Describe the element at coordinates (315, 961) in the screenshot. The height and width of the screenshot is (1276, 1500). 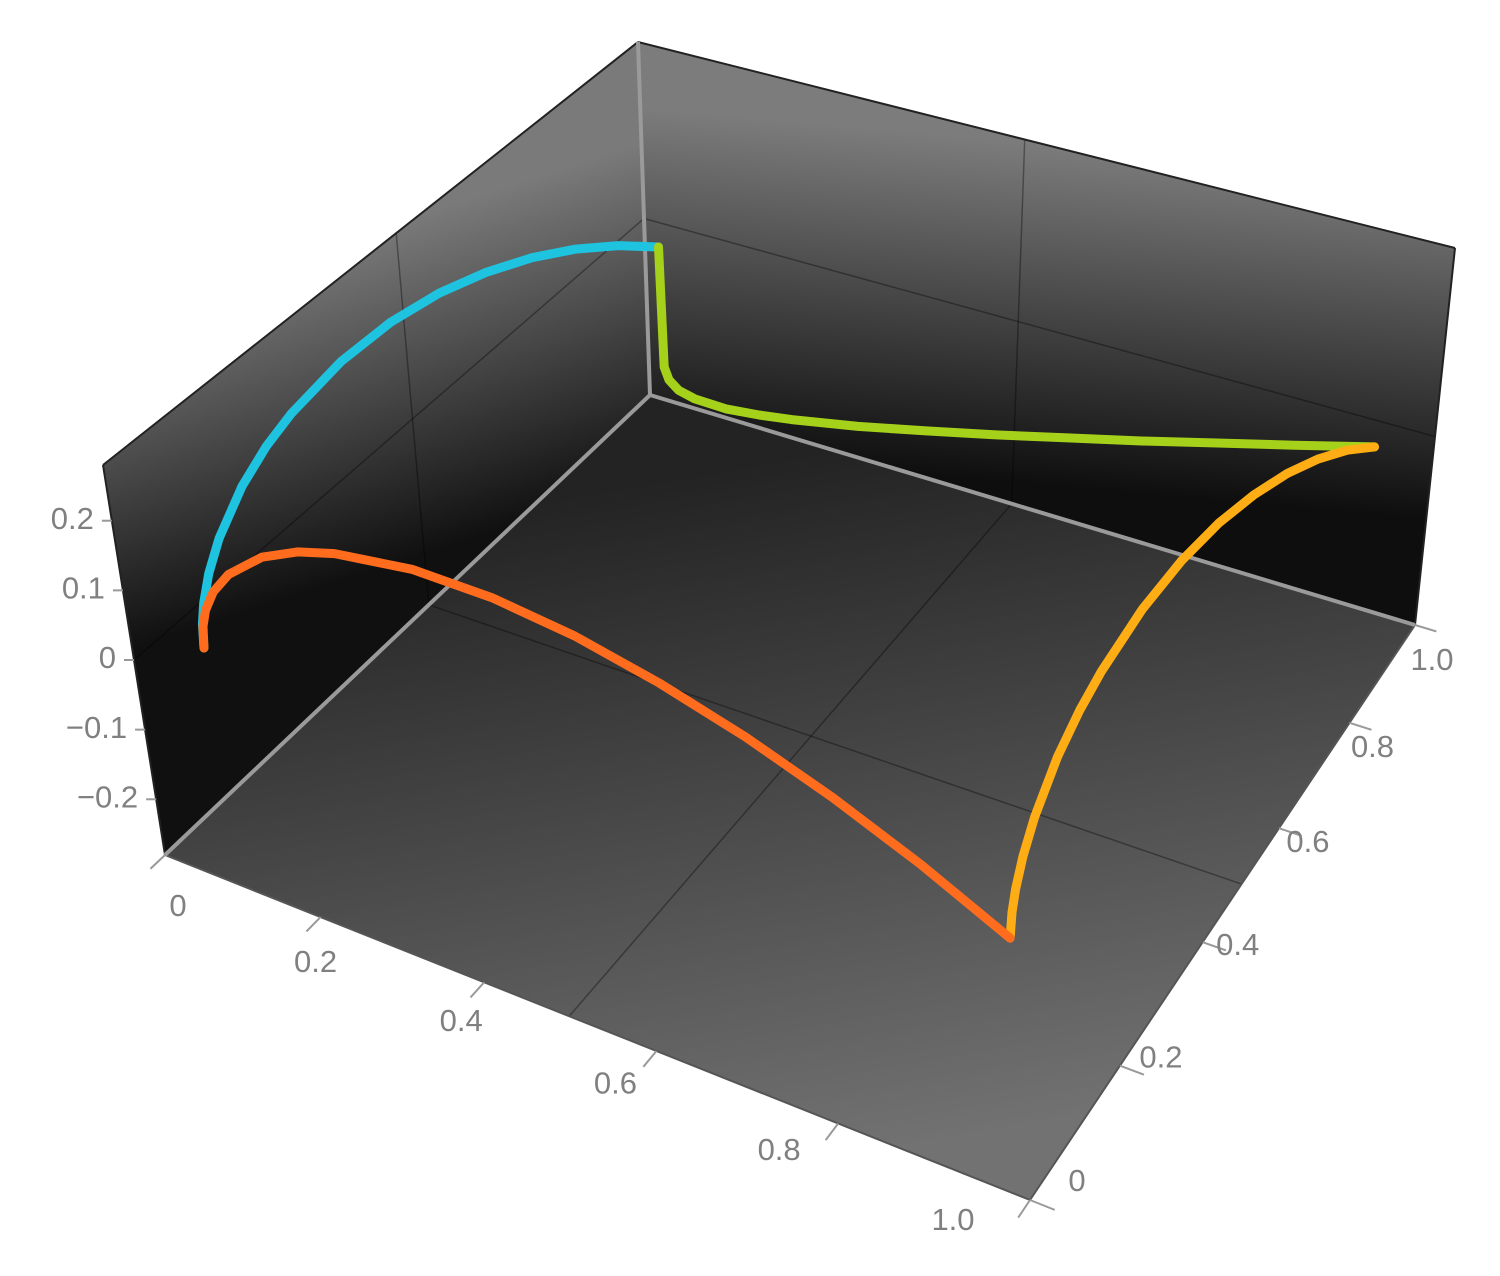
I see `x-tick-label: 0.2` at that location.